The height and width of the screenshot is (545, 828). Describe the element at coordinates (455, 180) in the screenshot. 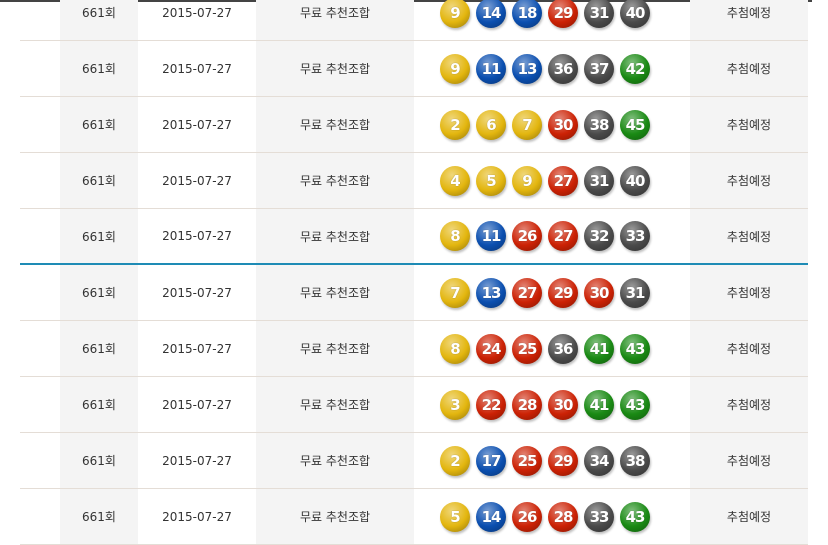

I see `lotto-ball: 4` at that location.